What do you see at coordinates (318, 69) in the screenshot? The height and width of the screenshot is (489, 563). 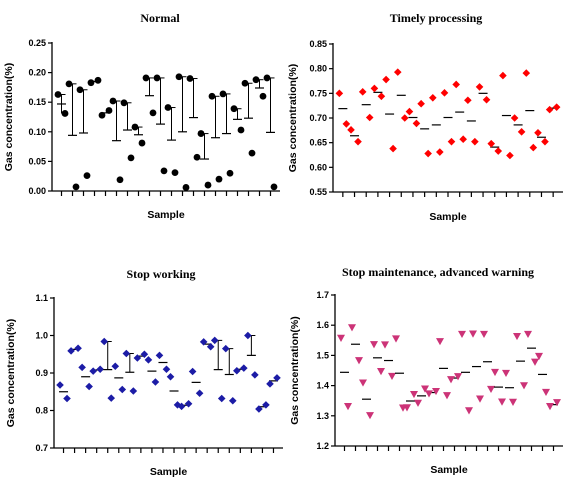 I see `y-tick-label: 0.80` at bounding box center [318, 69].